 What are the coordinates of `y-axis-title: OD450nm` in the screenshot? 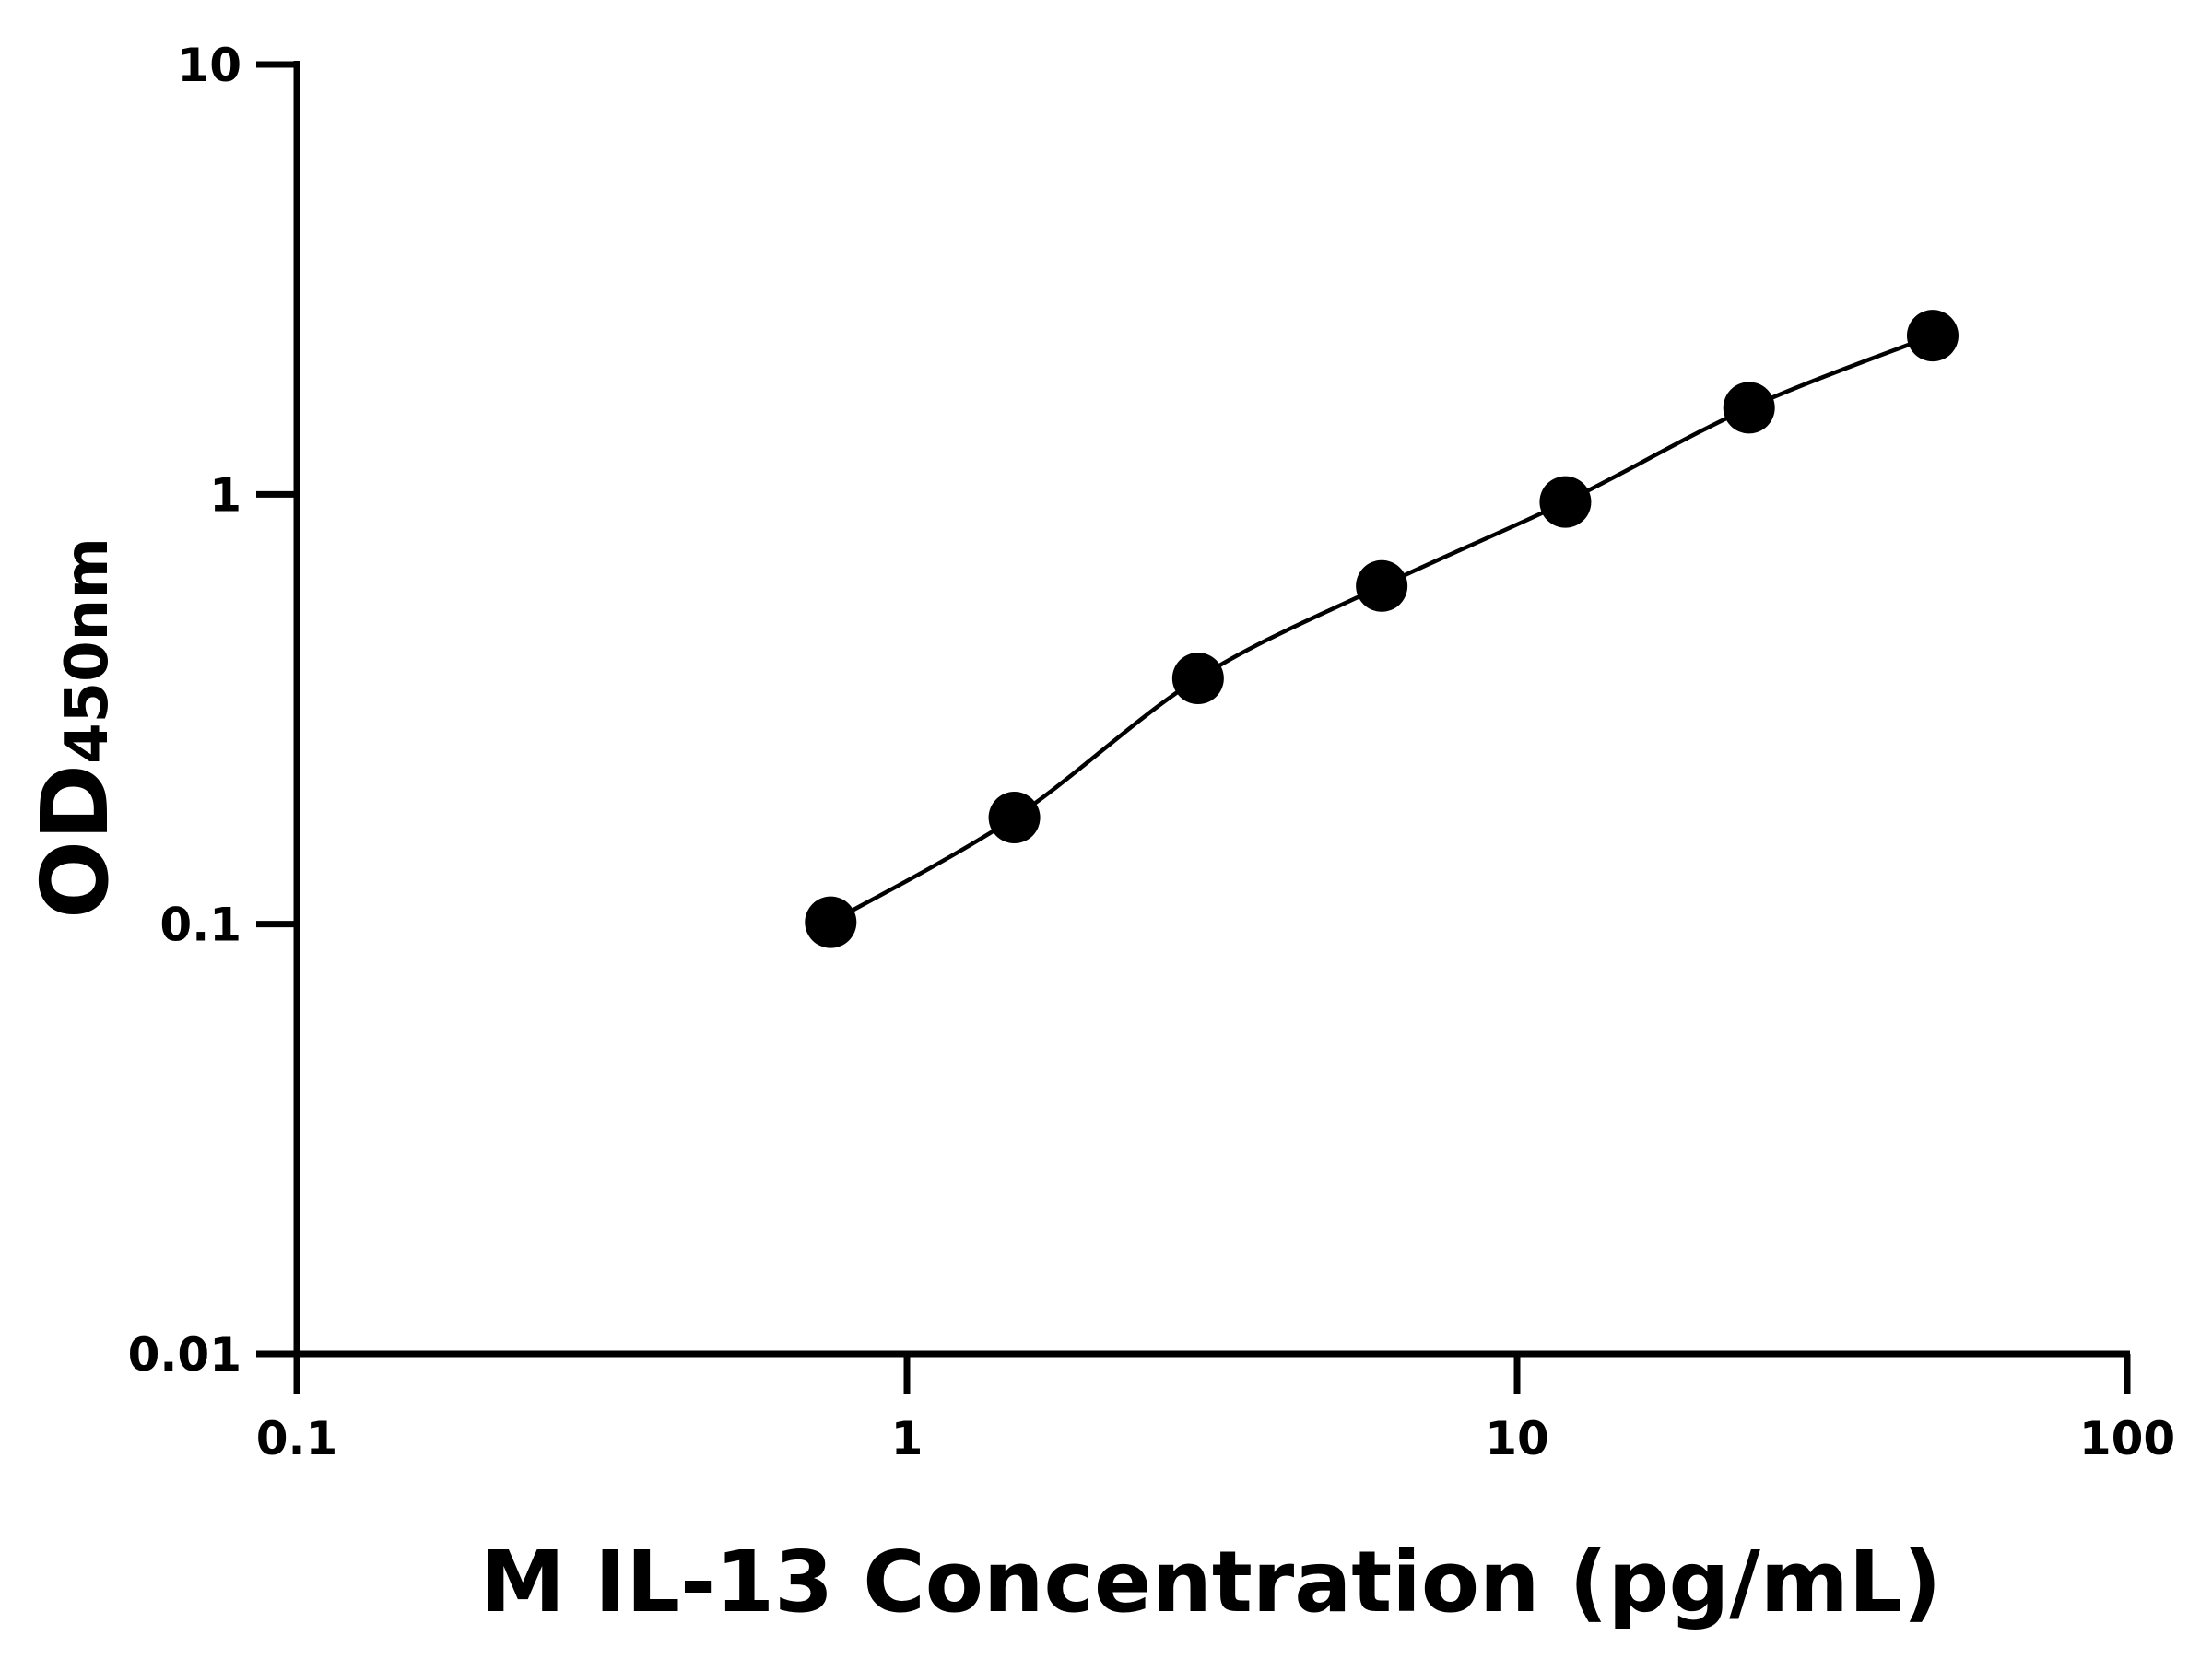 It's located at (75, 728).